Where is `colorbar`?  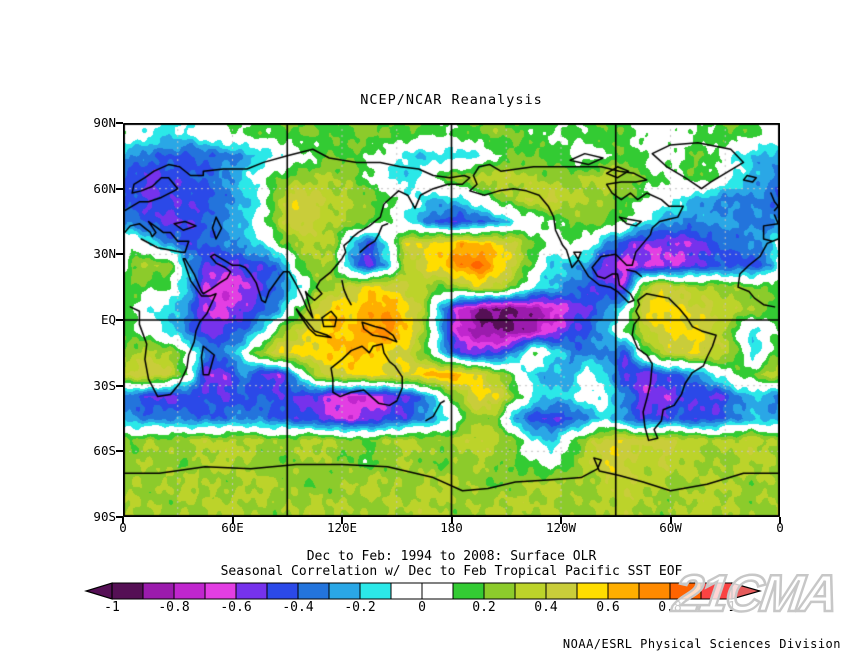 colorbar is located at coordinates (423, 591).